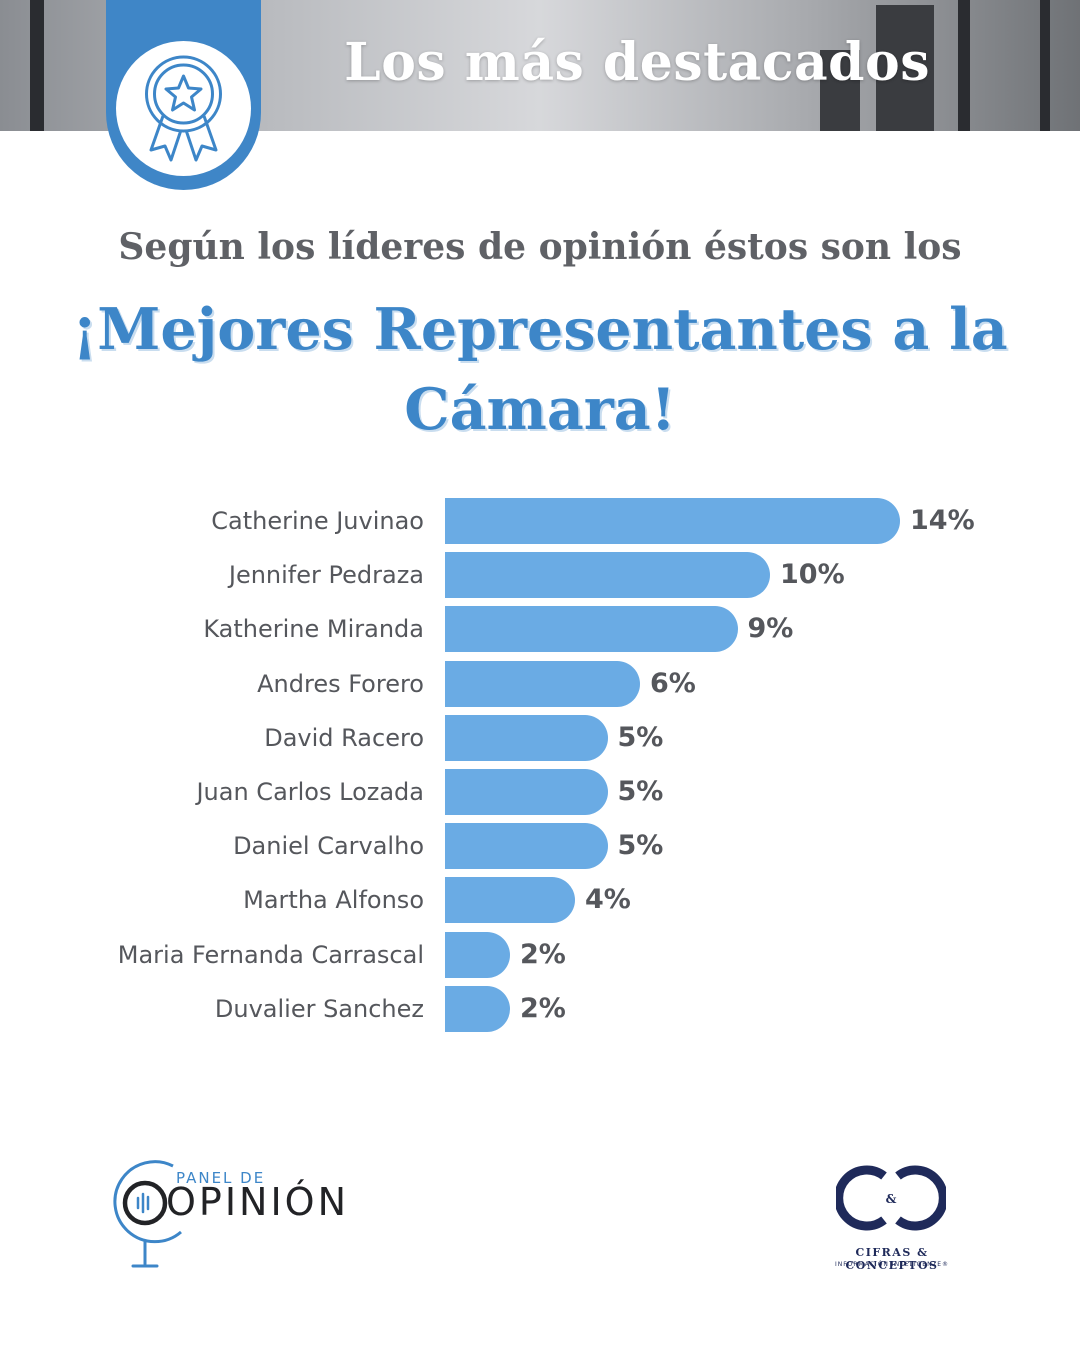  What do you see at coordinates (812, 575) in the screenshot?
I see `bar-value-label: 10%` at bounding box center [812, 575].